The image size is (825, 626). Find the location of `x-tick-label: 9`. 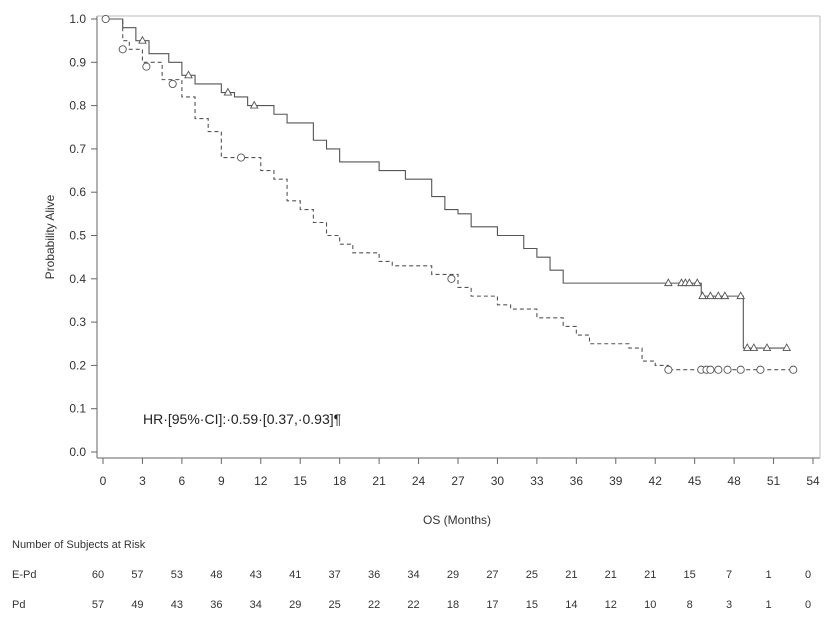

x-tick-label: 9 is located at coordinates (221, 481).